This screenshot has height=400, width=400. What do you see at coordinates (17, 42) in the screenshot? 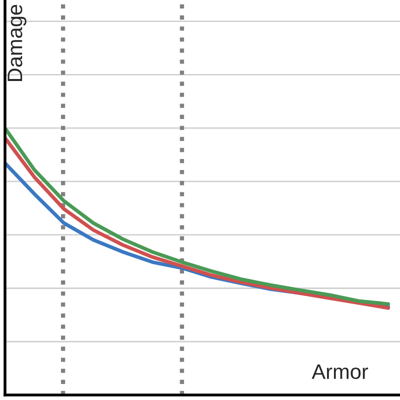
I see `y-axis-title: Damage` at bounding box center [17, 42].